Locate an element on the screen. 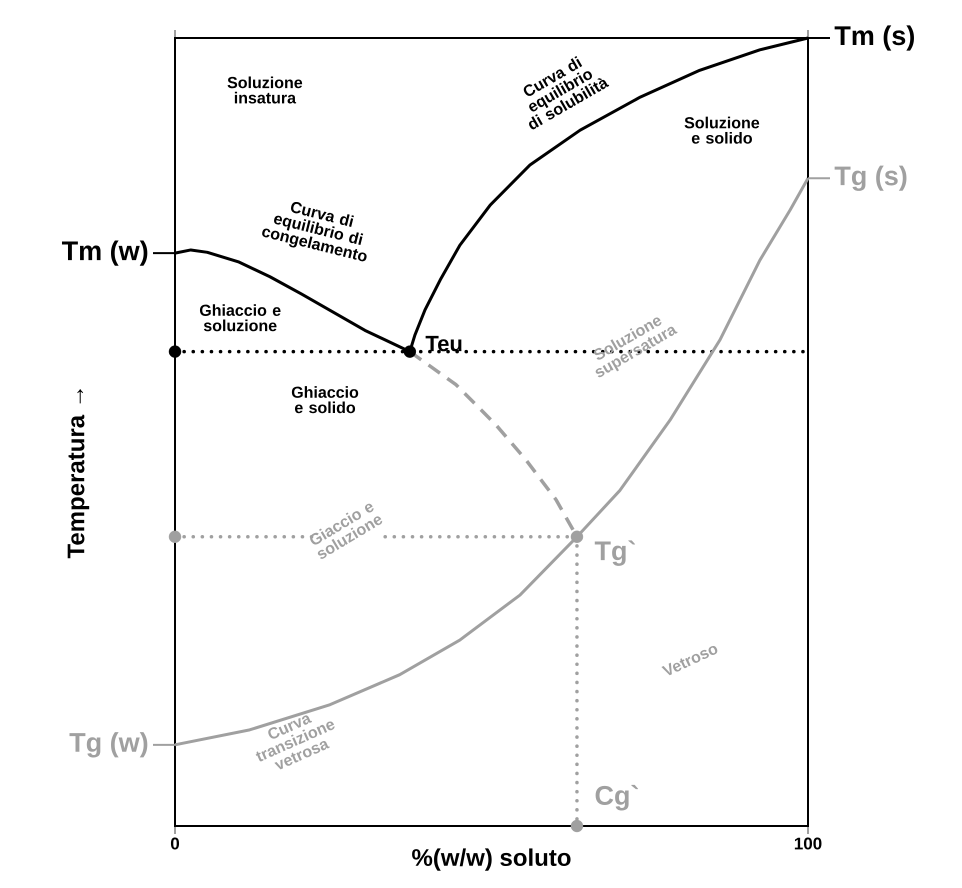  annotation: Cg` is located at coordinates (617, 797).